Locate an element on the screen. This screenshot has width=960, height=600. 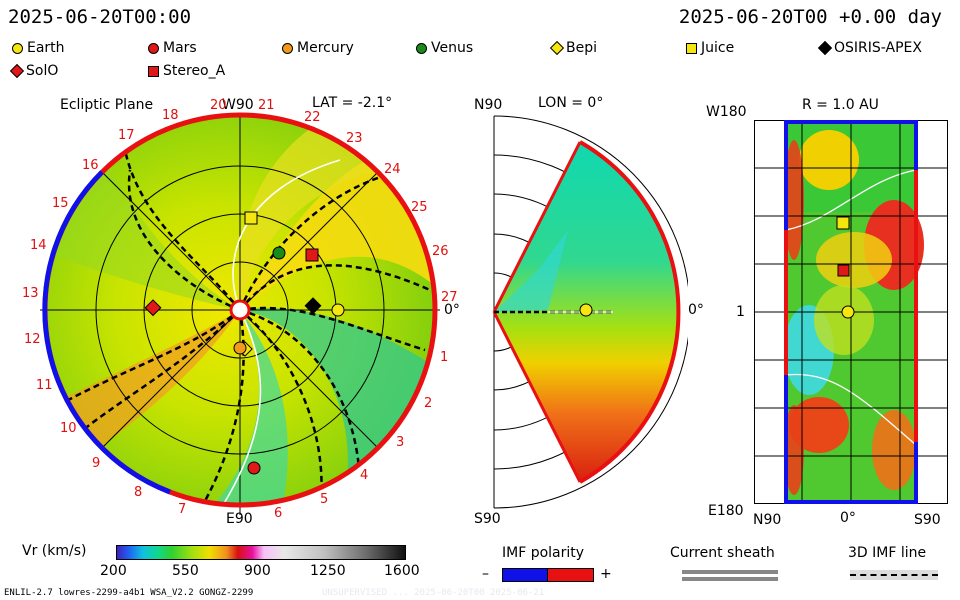
mercury-marker-icon is located at coordinates (287, 48).